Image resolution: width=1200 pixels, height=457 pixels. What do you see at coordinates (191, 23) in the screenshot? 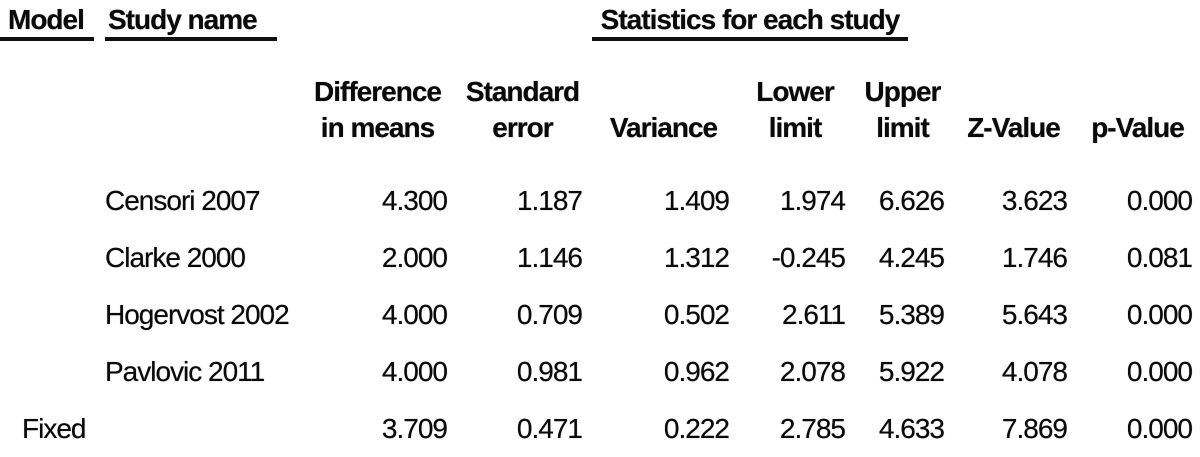
I see `study-name-column-header: Study name` at bounding box center [191, 23].